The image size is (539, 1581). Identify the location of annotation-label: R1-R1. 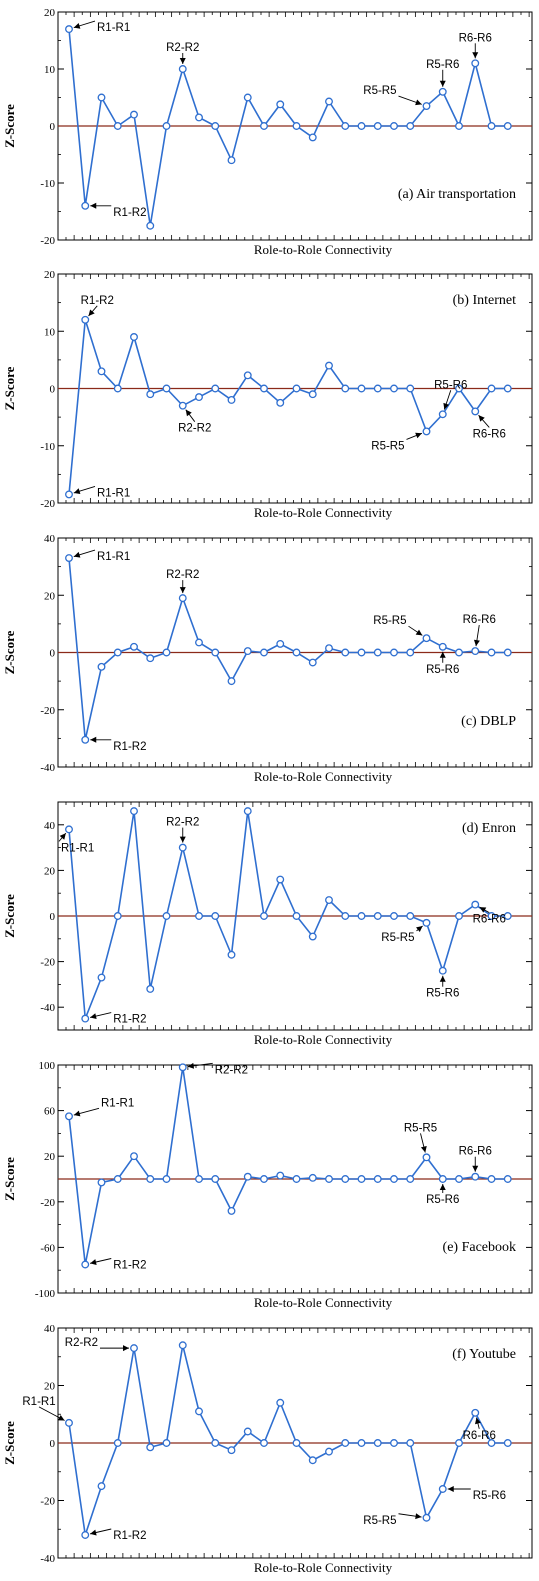
(77, 848).